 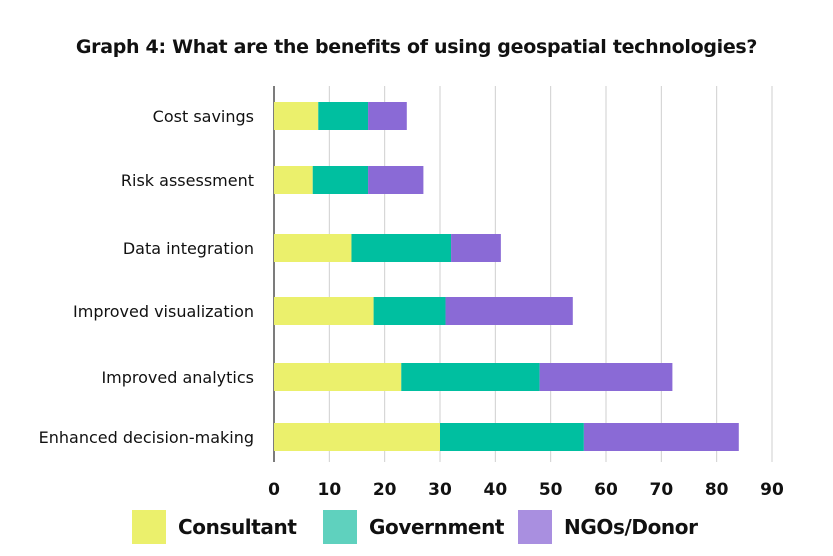 What do you see at coordinates (440, 490) in the screenshot?
I see `x-tick-label: 30` at bounding box center [440, 490].